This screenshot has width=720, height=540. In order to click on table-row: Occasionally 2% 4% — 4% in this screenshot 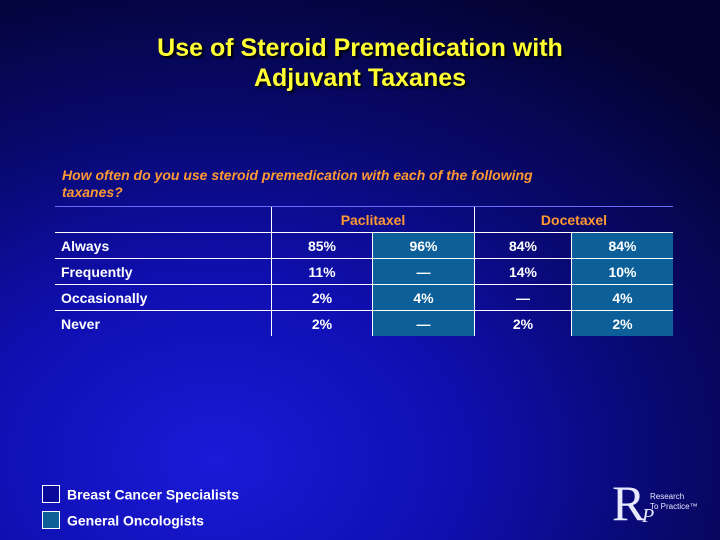, I will do `click(364, 297)`.